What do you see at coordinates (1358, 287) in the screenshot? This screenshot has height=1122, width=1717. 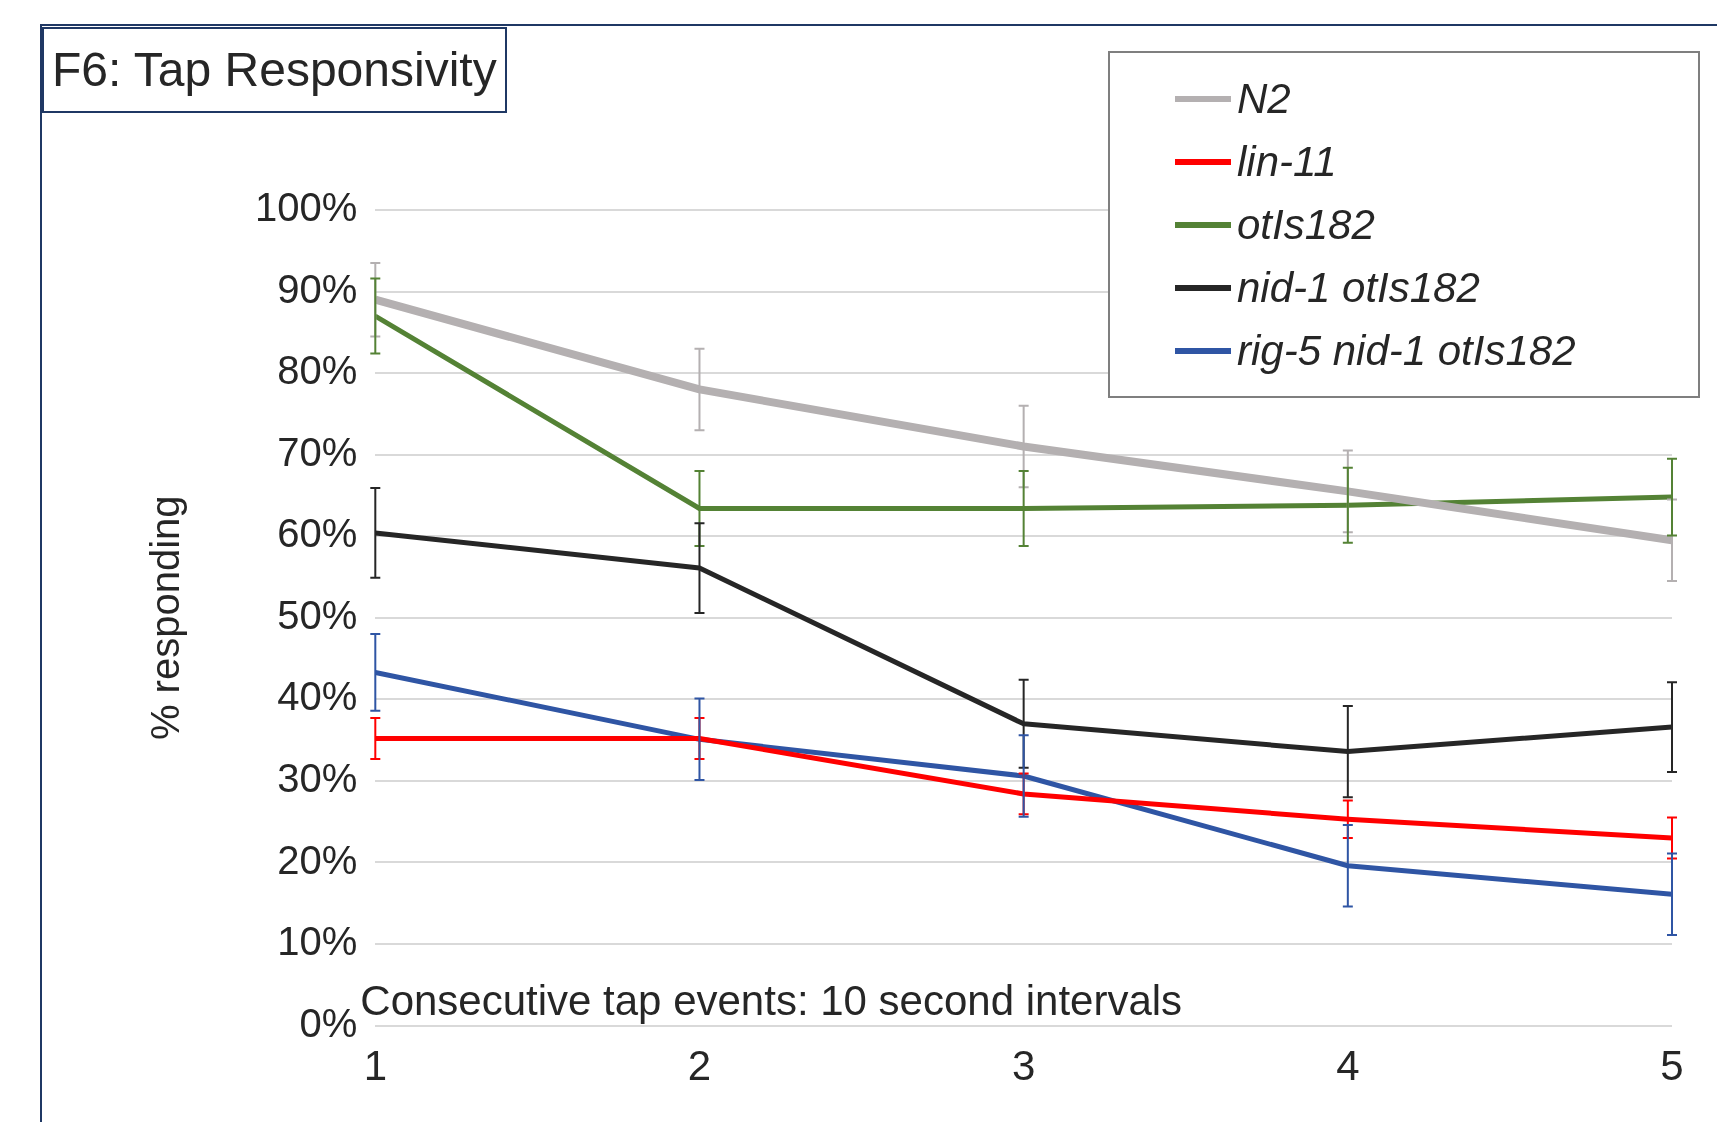 I see `legend-label: nid-1 otIs182` at bounding box center [1358, 287].